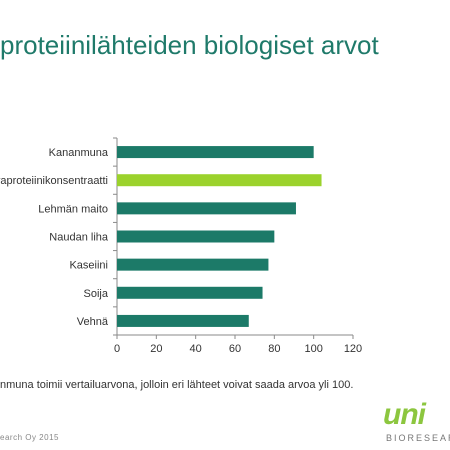  Describe the element at coordinates (73, 209) in the screenshot. I see `category-label: Lehmän maito` at that location.